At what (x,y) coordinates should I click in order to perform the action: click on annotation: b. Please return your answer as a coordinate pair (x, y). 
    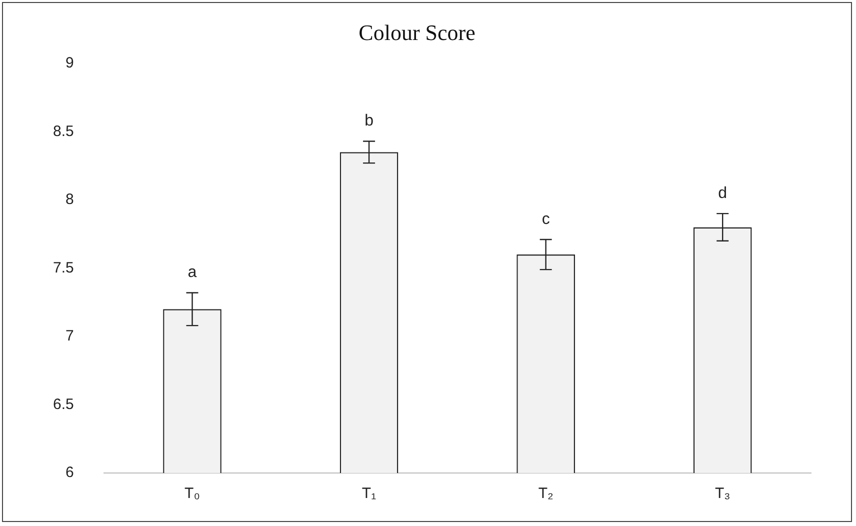
    Looking at the image, I should click on (369, 121).